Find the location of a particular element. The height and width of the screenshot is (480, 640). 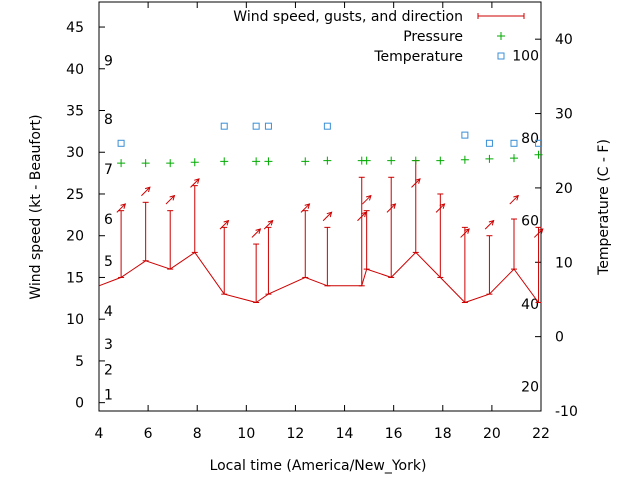

y-tick-label: 10 is located at coordinates (75, 320).